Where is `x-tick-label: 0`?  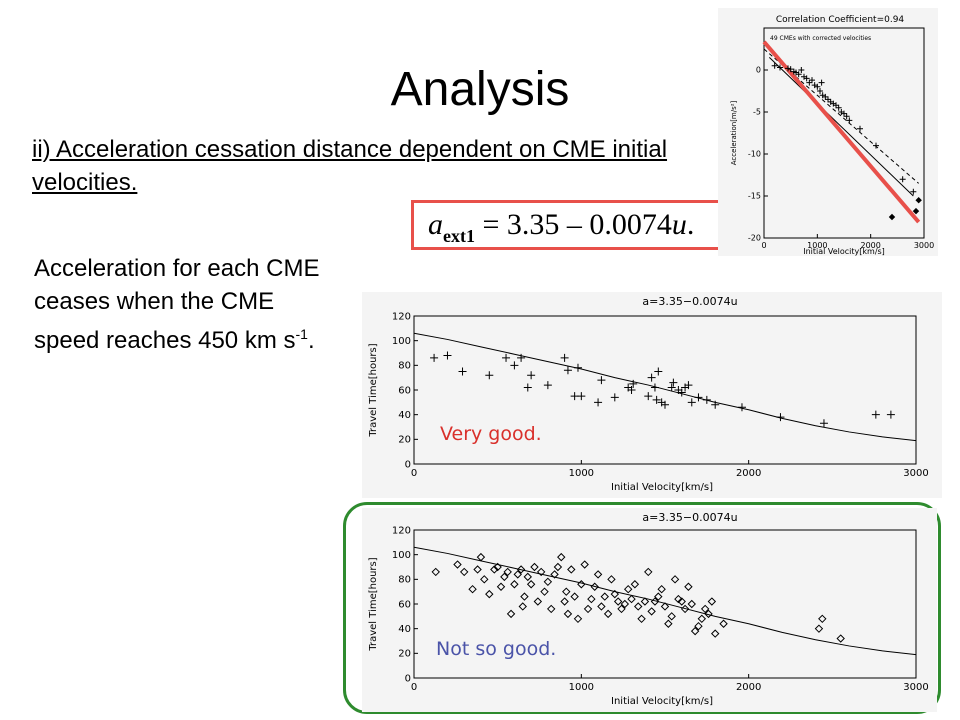 x-tick-label: 0 is located at coordinates (763, 245).